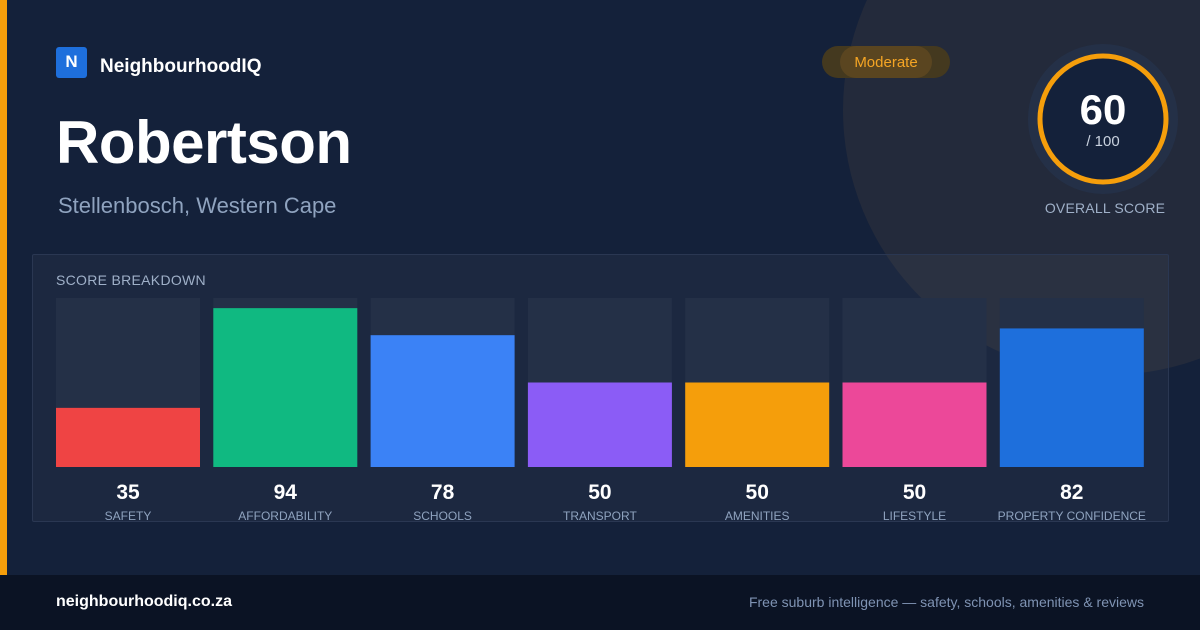 This screenshot has width=1200, height=630. Describe the element at coordinates (600, 602) in the screenshot. I see `footer` at that location.